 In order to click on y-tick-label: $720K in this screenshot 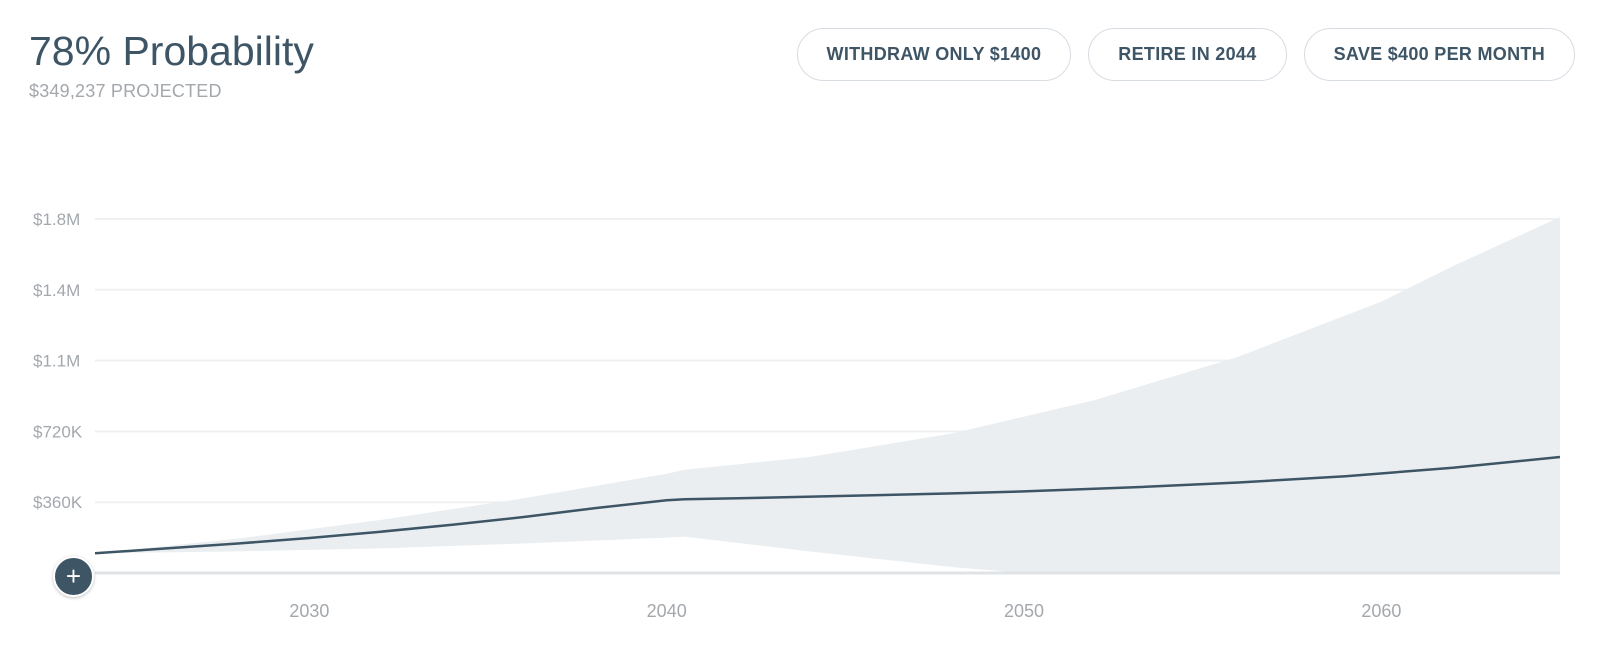, I will do `click(58, 431)`.